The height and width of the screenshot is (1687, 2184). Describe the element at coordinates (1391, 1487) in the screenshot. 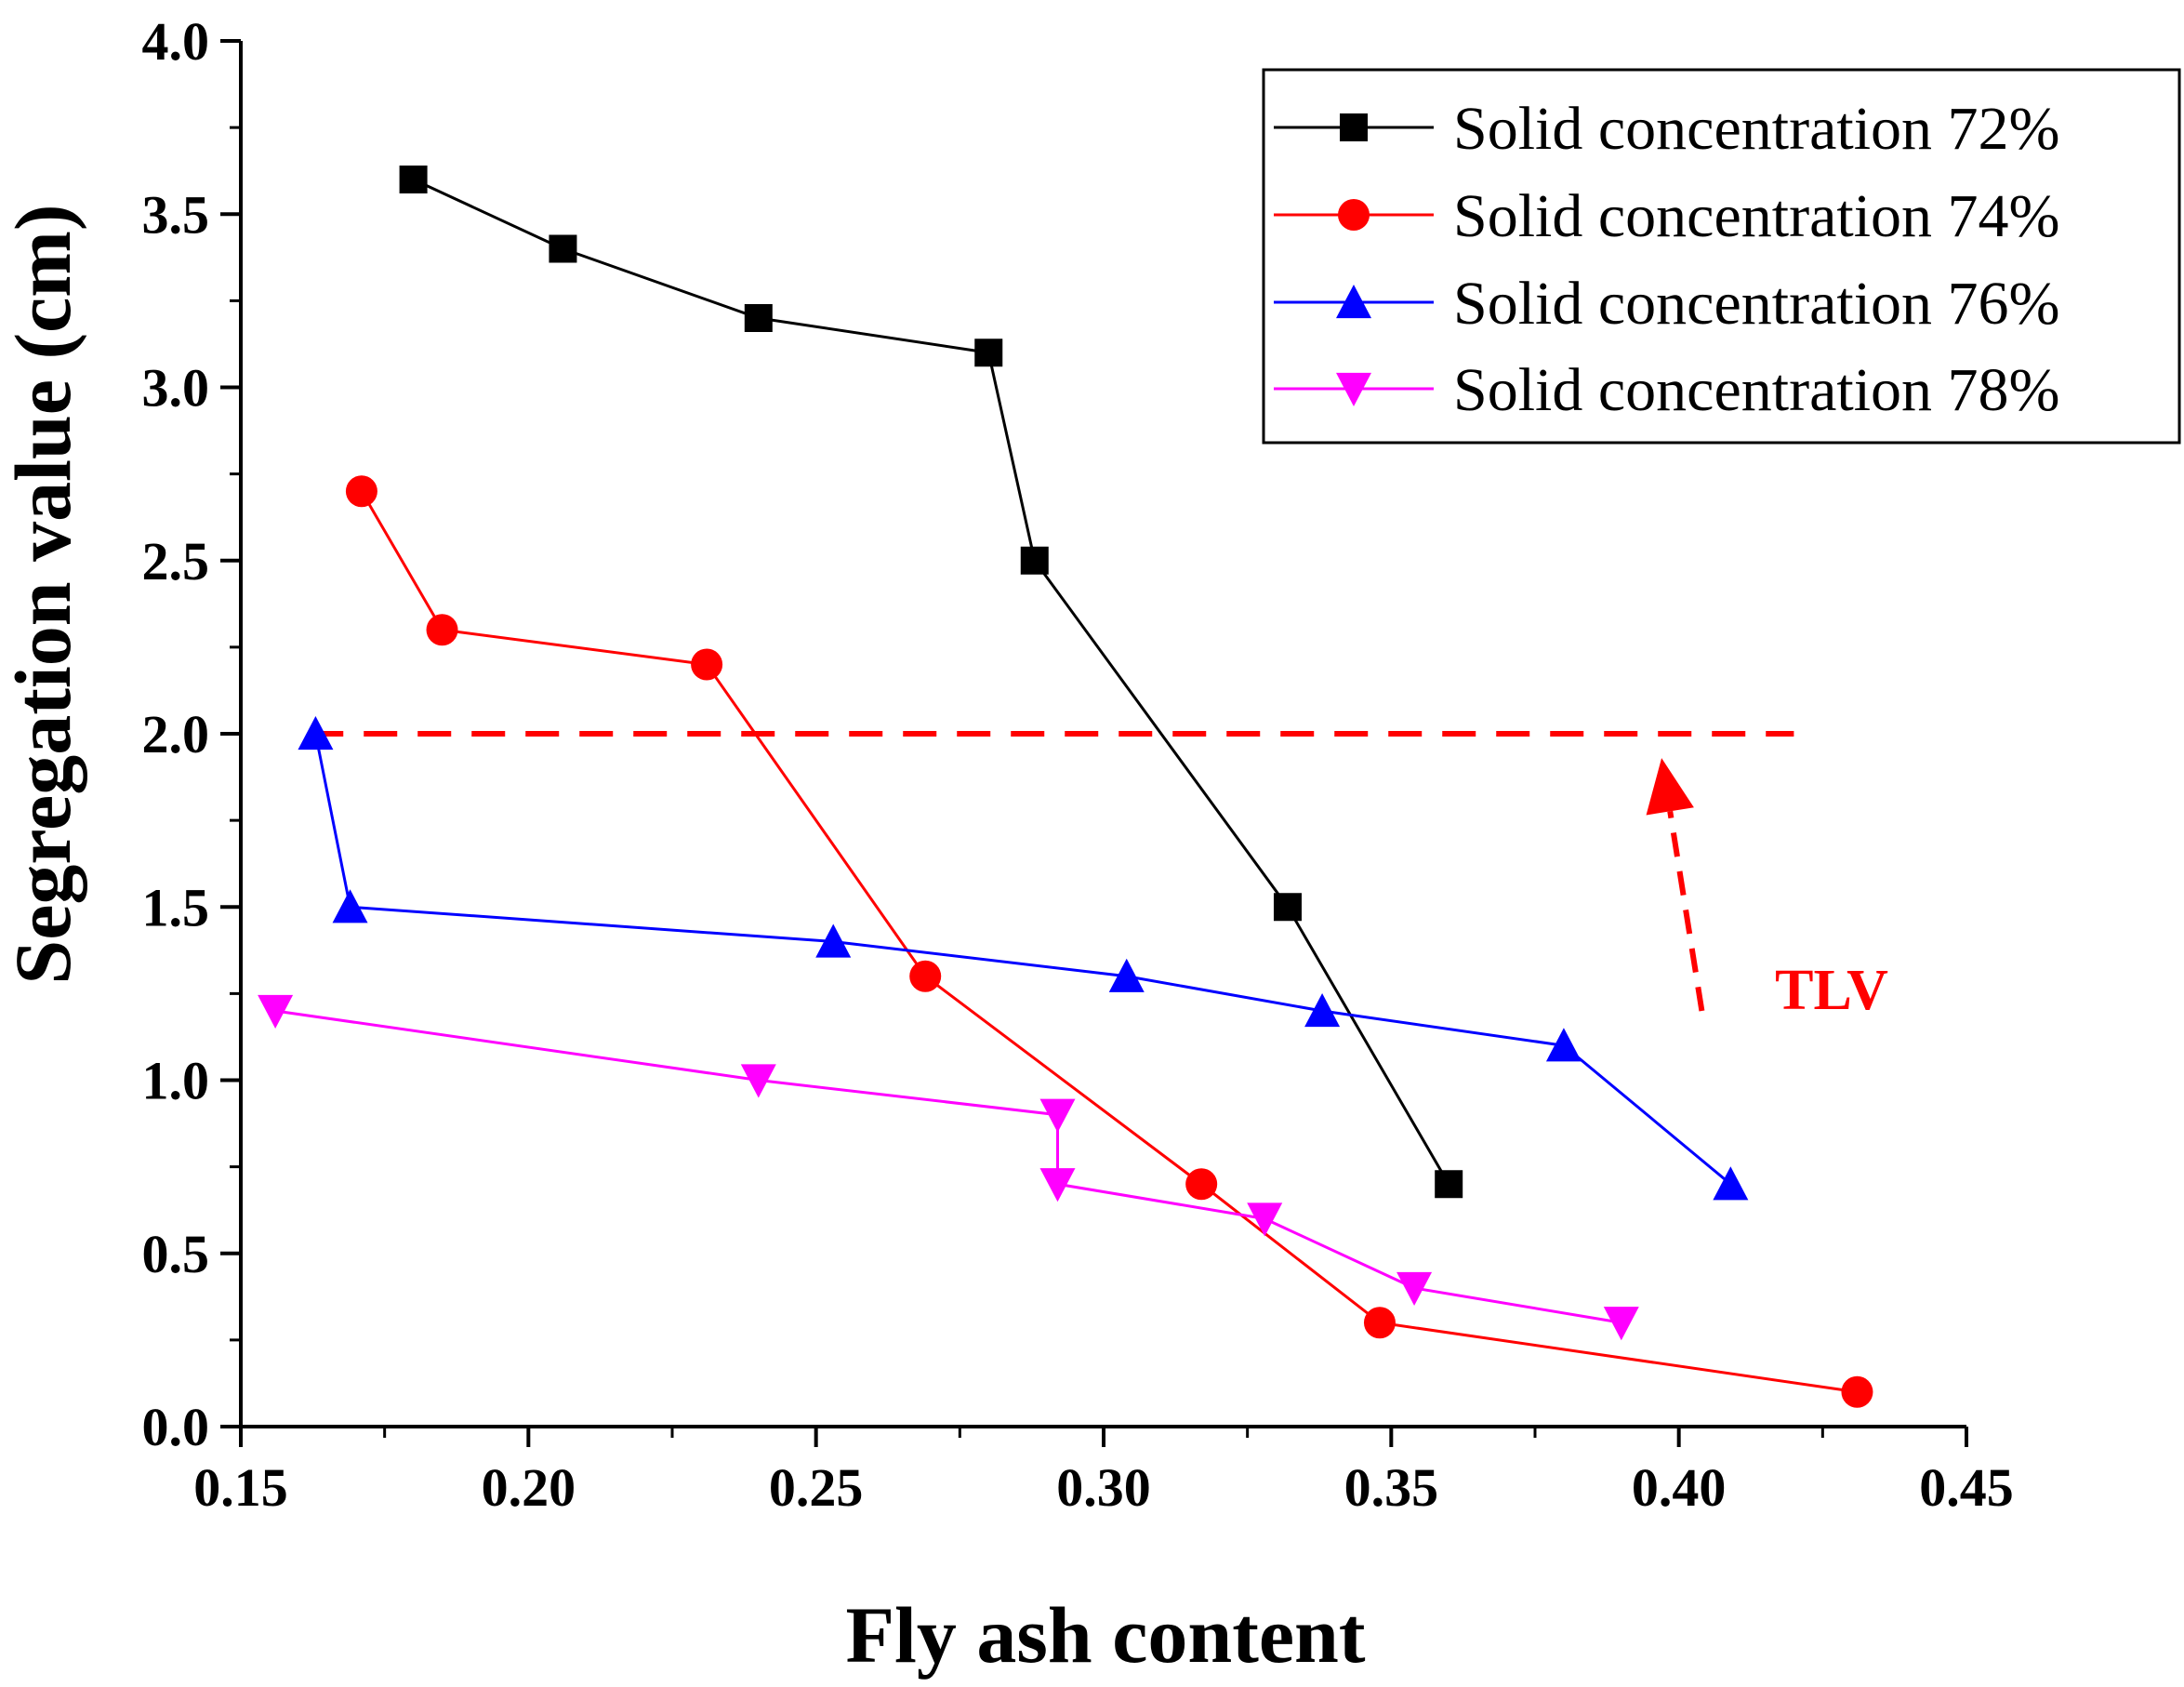

I see `x-tick-label: 0.35` at that location.